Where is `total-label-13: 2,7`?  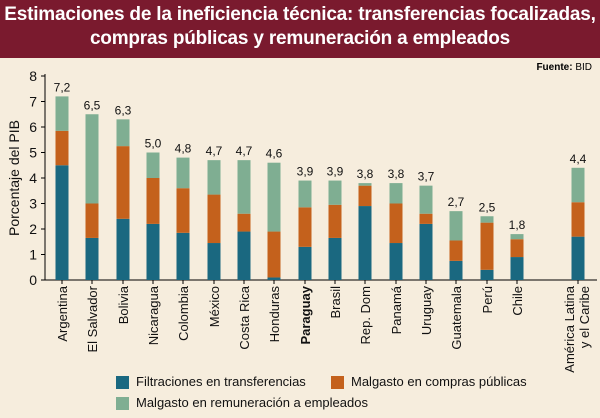 total-label-13: 2,7 is located at coordinates (456, 202).